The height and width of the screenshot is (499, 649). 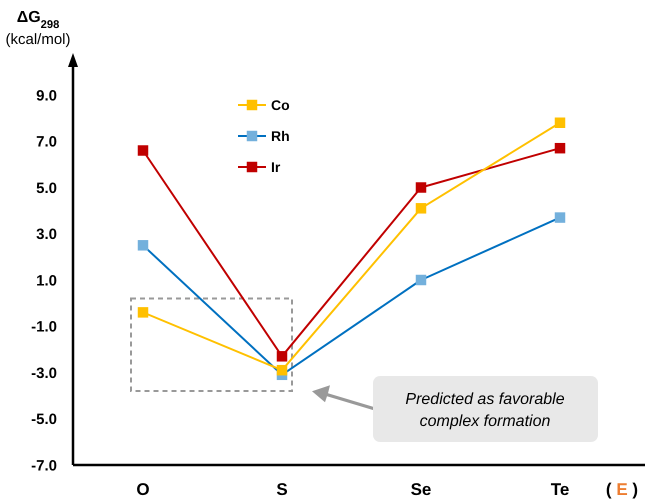 What do you see at coordinates (280, 136) in the screenshot?
I see `legend-label: Rh` at bounding box center [280, 136].